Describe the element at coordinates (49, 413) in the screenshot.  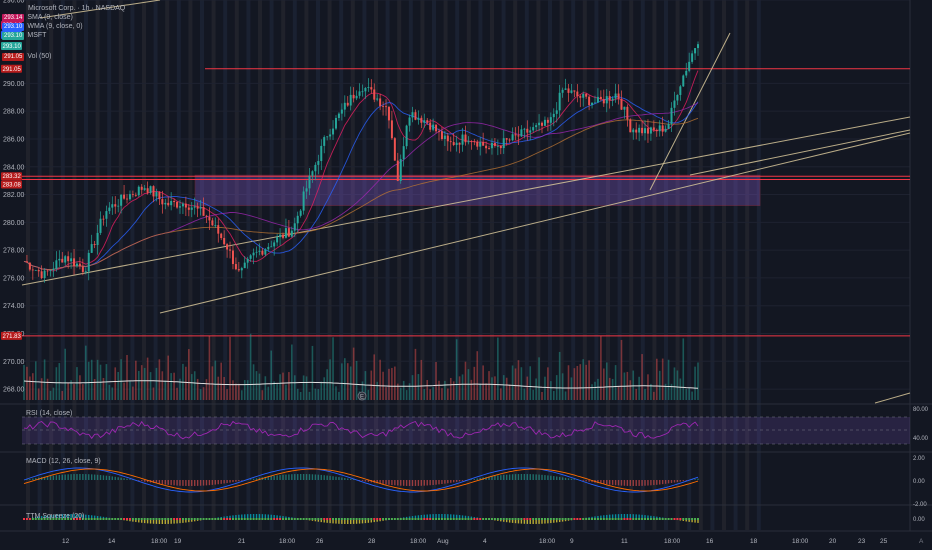
I see `rsi-label: RSI (14, close)` at that location.